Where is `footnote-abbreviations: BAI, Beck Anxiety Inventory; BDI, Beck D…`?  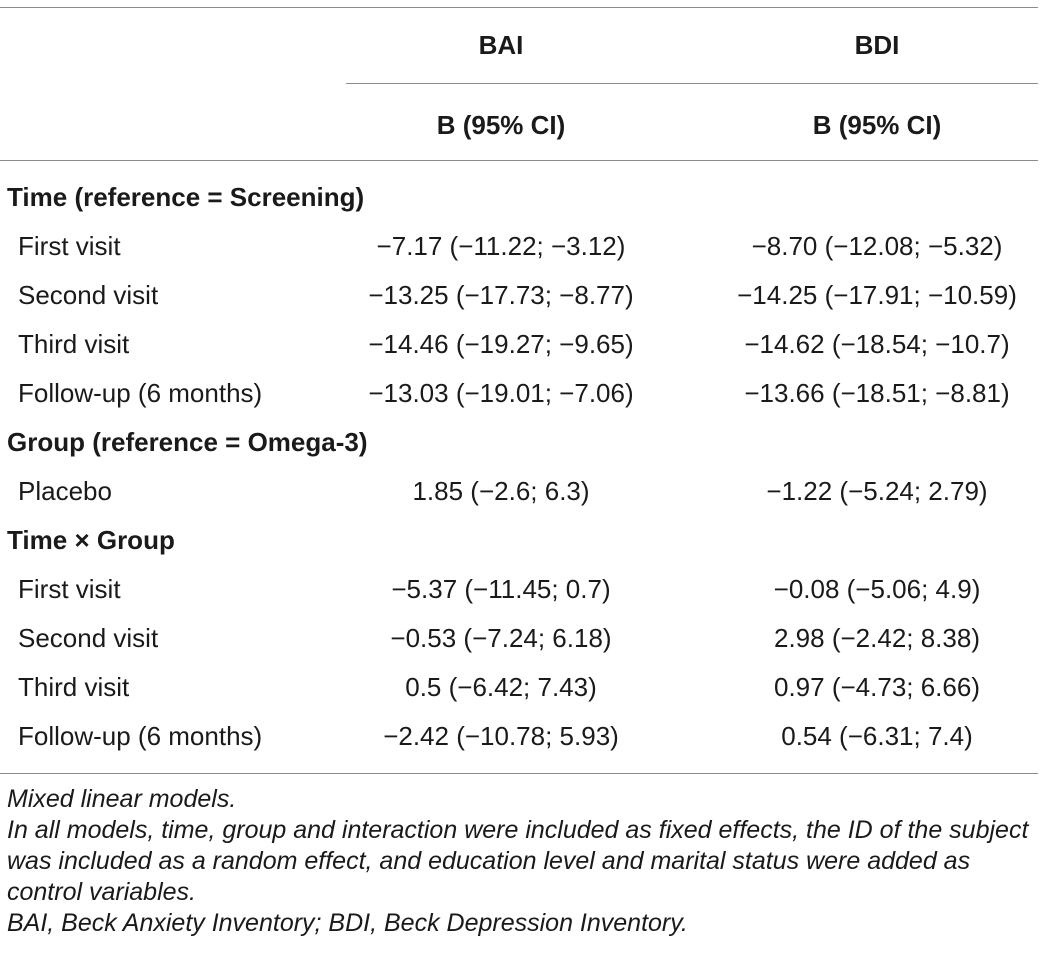 footnote-abbreviations: BAI, Beck Anxiety Inventory; BDI, Beck D… is located at coordinates (347, 923).